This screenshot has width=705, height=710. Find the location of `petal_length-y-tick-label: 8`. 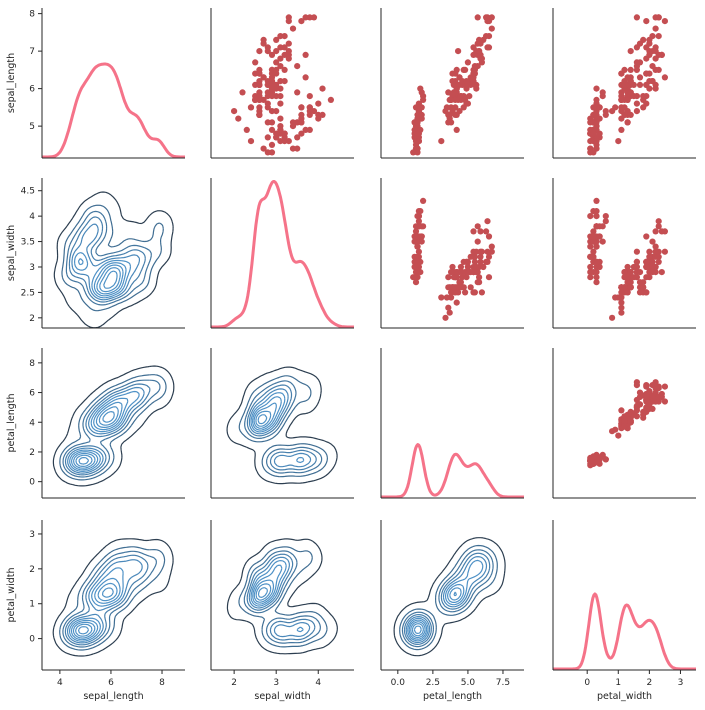

petal_length-y-tick-label: 8 is located at coordinates (32, 364).